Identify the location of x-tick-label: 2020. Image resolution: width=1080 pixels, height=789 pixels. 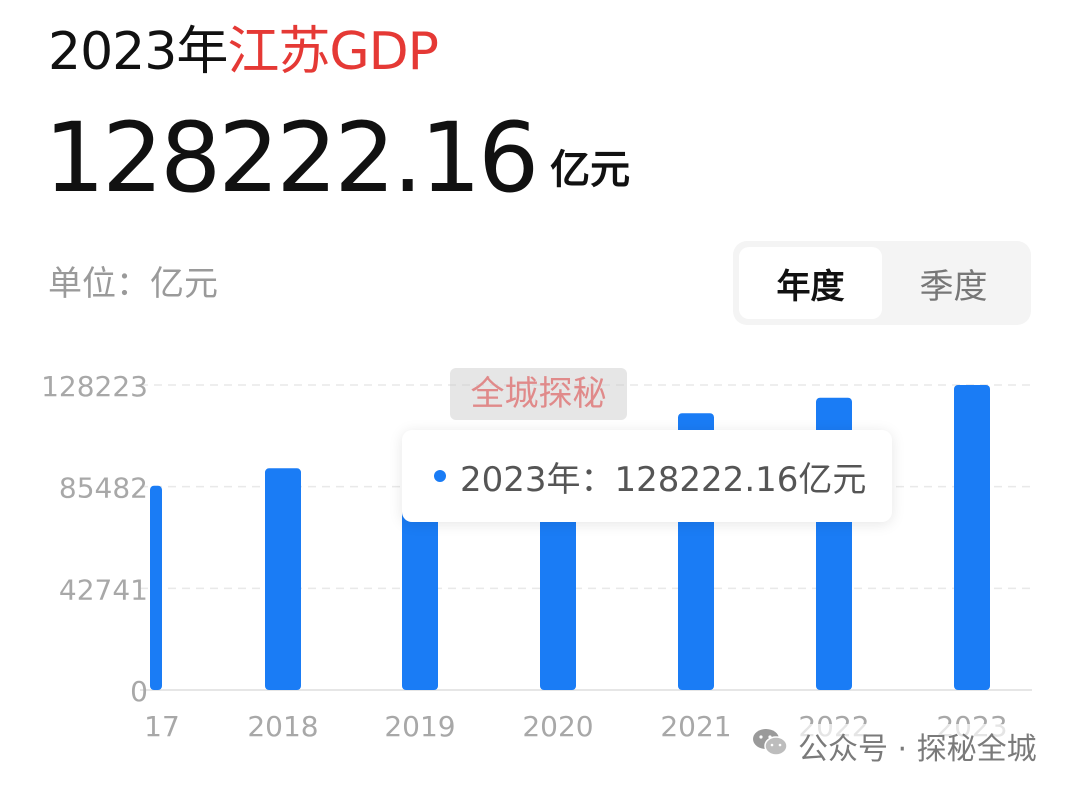
(557, 725).